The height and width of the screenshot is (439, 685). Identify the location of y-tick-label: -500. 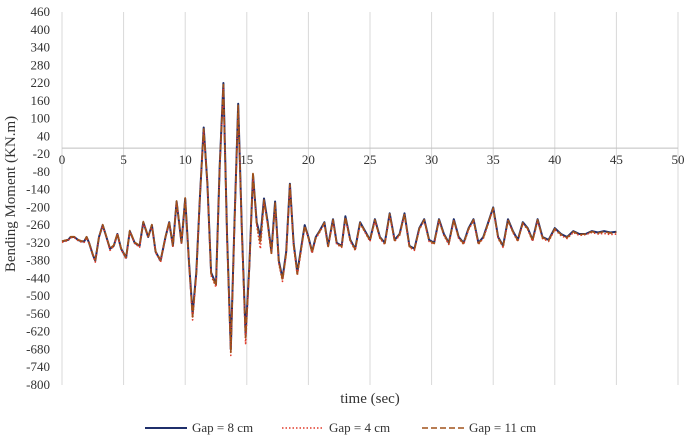
(38, 295).